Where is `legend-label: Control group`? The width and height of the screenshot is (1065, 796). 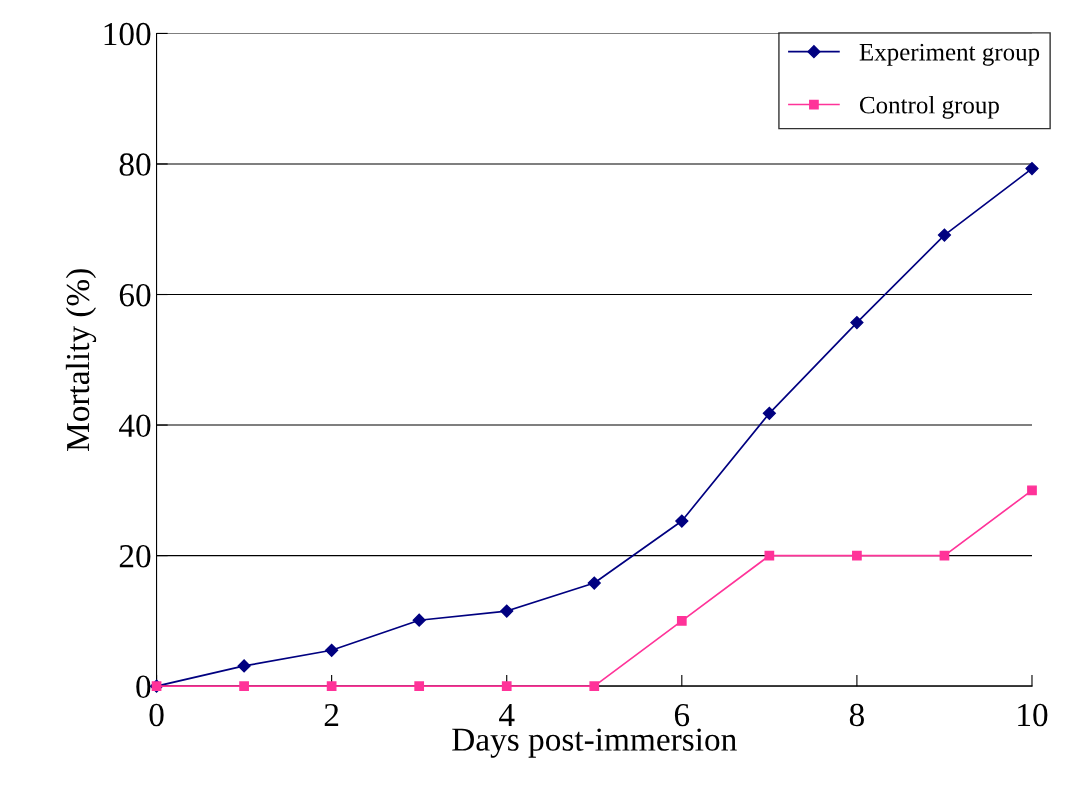
legend-label: Control group is located at coordinates (929, 107).